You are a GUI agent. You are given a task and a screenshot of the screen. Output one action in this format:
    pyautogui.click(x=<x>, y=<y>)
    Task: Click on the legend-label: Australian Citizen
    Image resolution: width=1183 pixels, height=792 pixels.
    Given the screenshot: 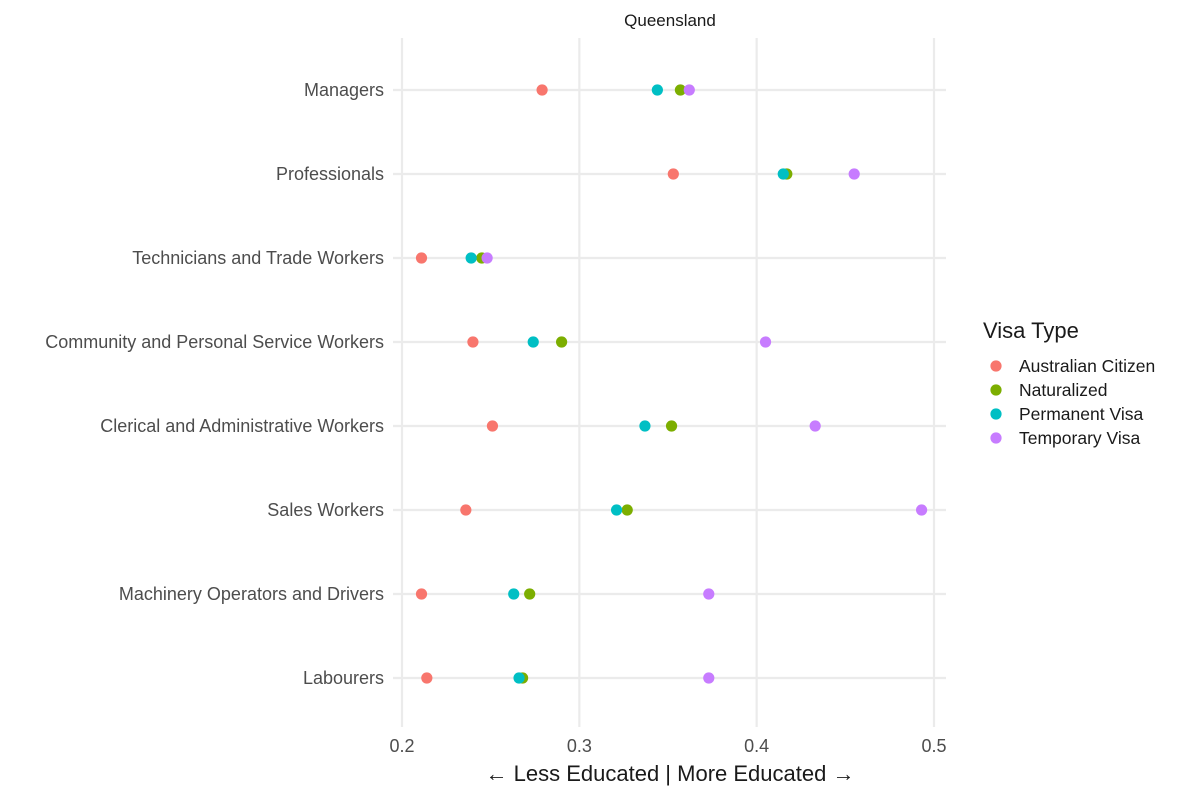 What is the action you would take?
    pyautogui.click(x=1087, y=366)
    